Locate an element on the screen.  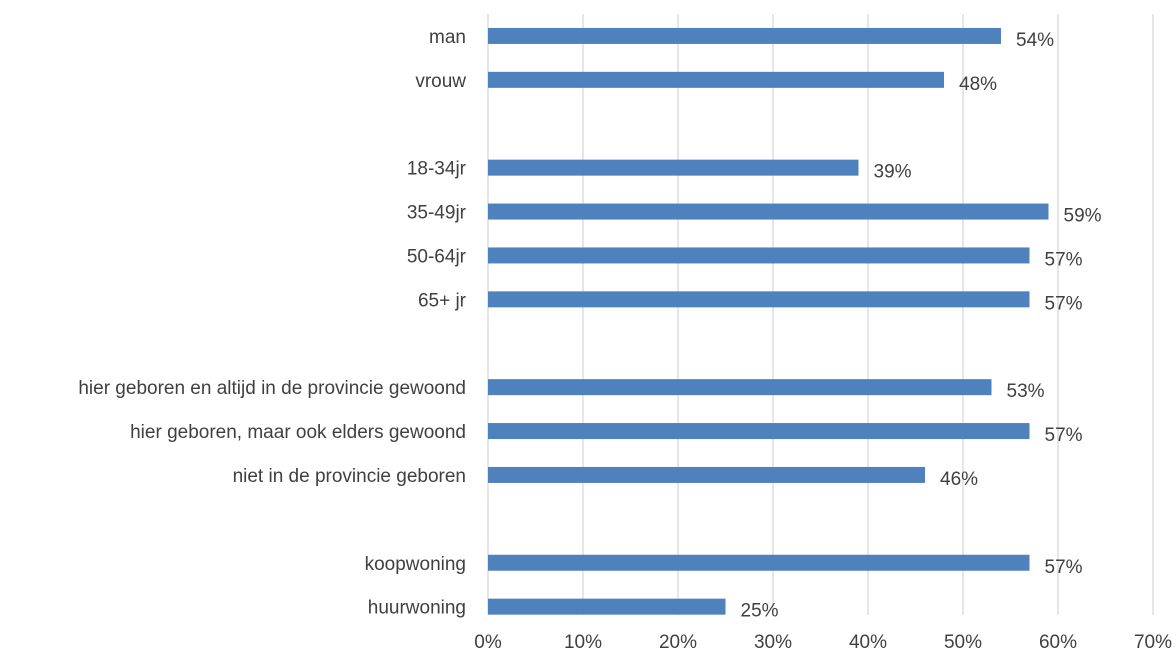
data-label: 54% is located at coordinates (1035, 40).